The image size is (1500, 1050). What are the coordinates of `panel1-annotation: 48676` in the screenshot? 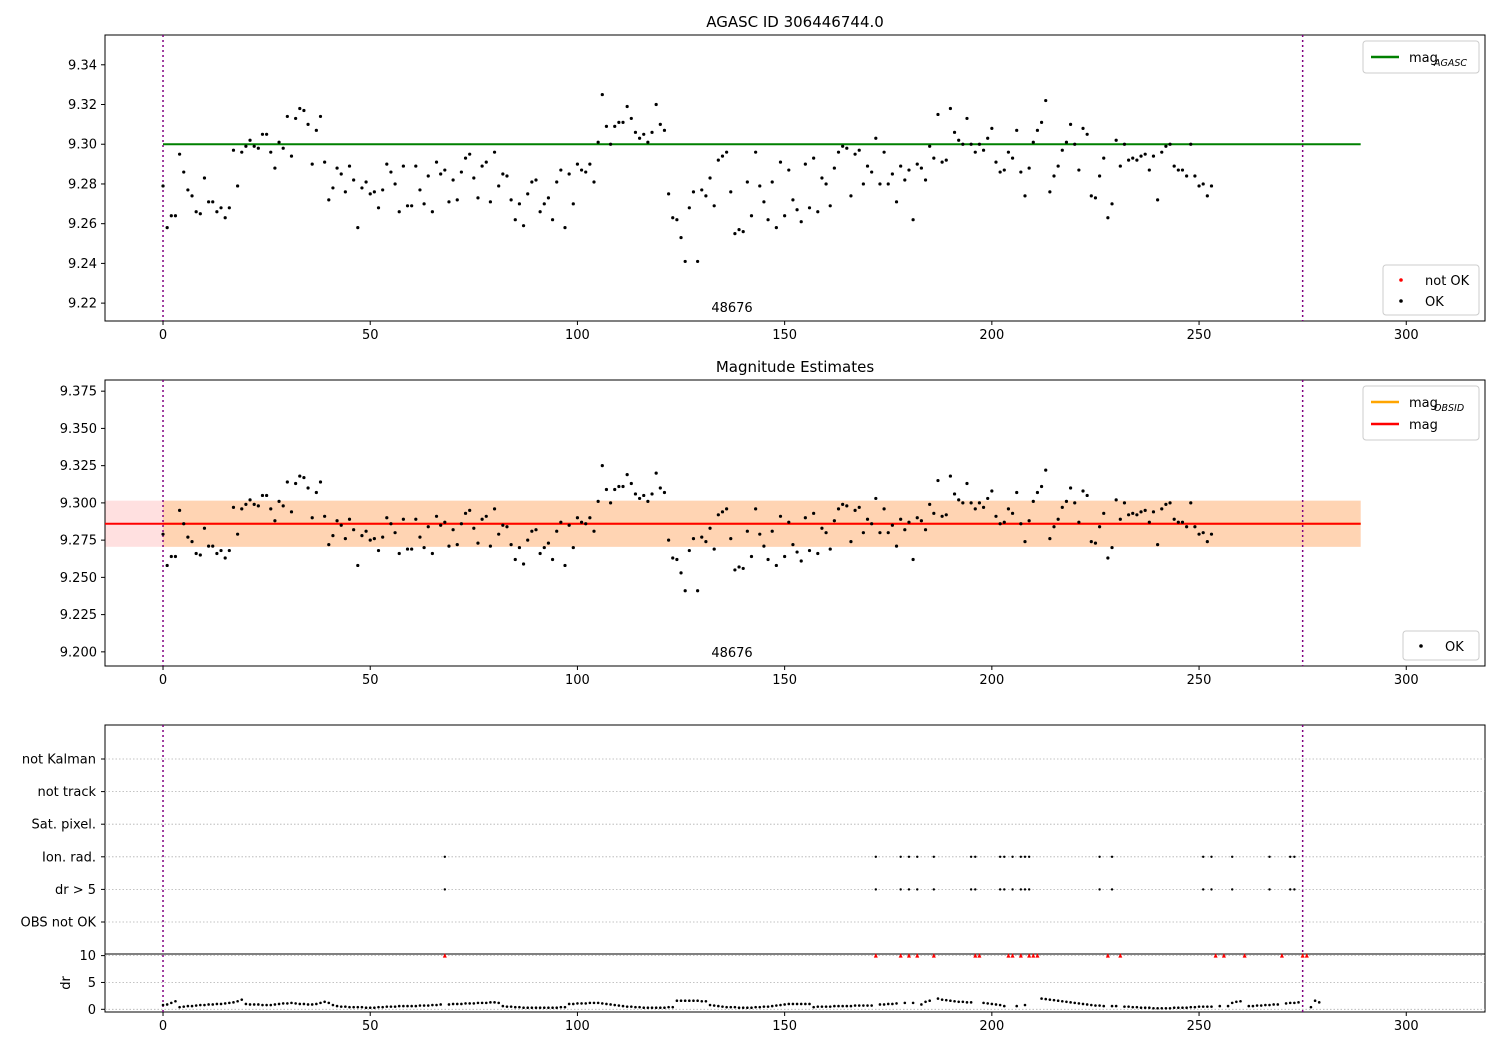 It's located at (731, 308).